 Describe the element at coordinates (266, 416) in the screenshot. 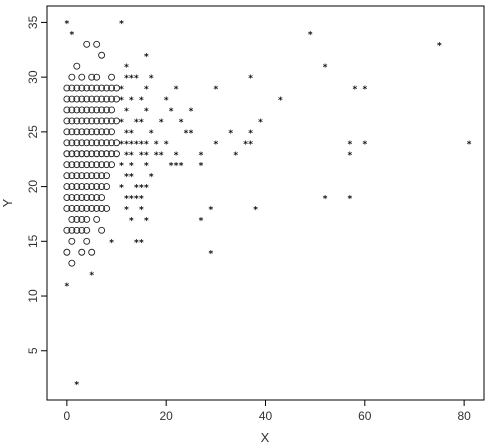

I see `x-tick-label: 40` at that location.